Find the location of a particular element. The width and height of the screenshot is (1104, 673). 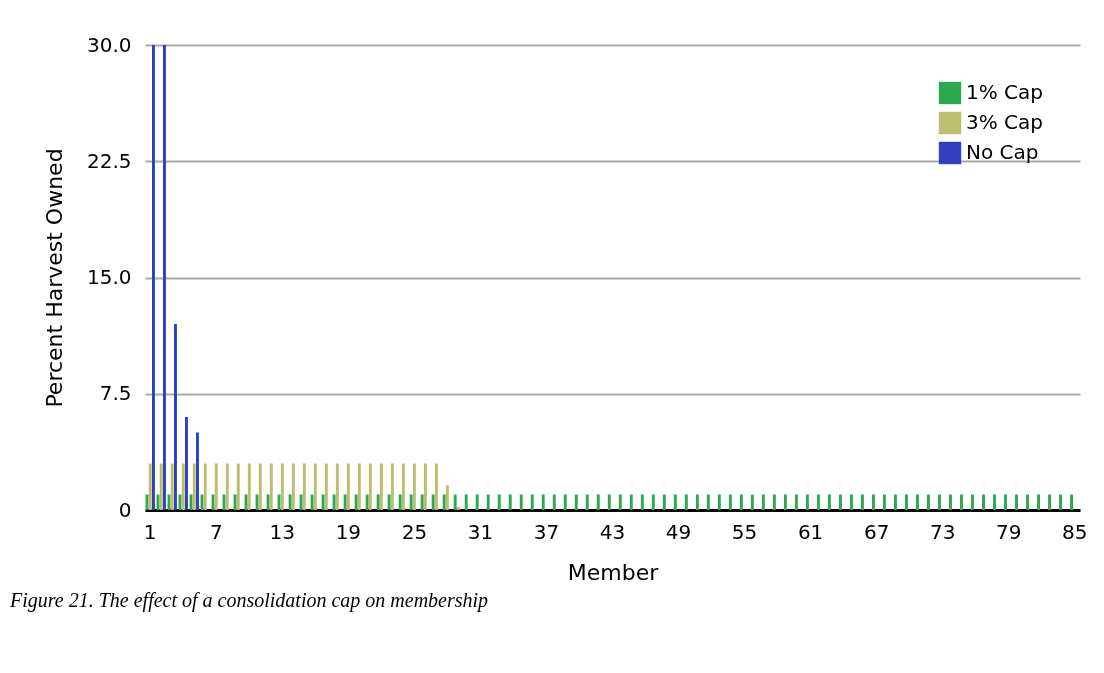

y-tick-label: 30.0 is located at coordinates (109, 44).